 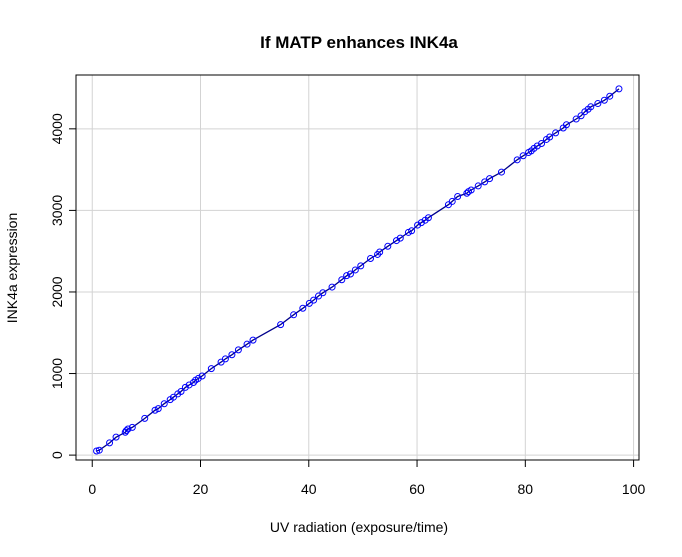 I want to click on x-tick-label: 40, so click(x=309, y=489).